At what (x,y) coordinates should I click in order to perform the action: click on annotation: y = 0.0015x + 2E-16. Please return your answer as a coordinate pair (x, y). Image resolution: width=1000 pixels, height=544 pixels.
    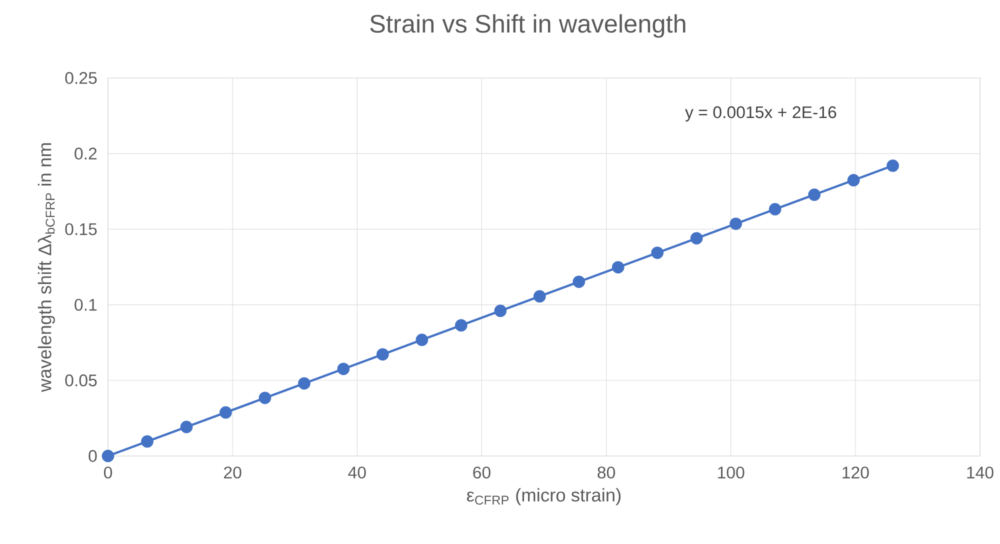
    Looking at the image, I should click on (760, 114).